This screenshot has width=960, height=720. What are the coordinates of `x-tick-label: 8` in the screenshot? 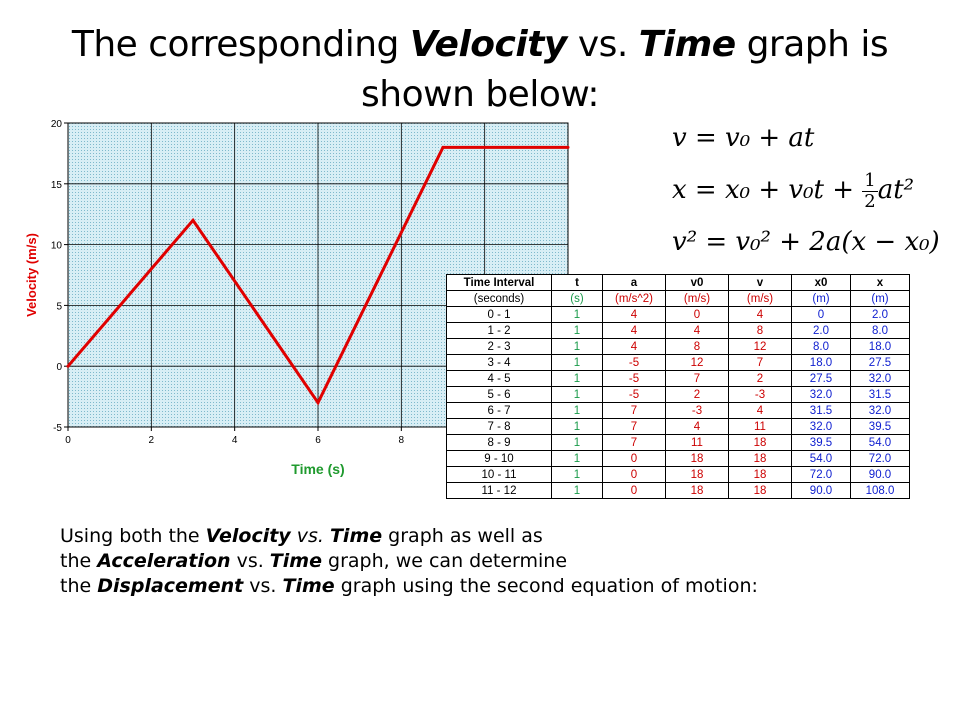 It's located at (402, 440).